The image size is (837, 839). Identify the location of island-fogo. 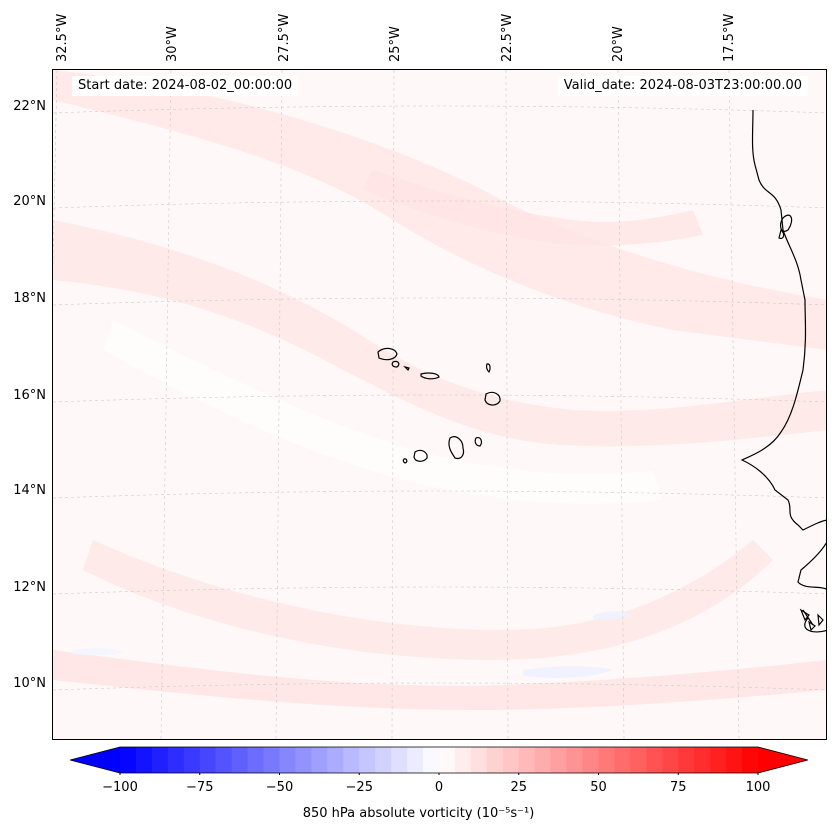
(420, 455).